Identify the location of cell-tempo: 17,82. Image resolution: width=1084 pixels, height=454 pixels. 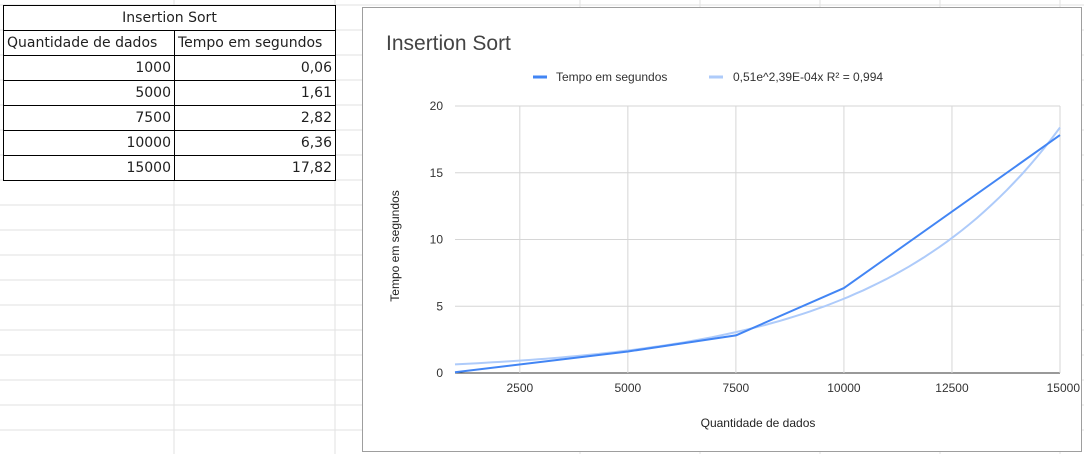
(255, 168).